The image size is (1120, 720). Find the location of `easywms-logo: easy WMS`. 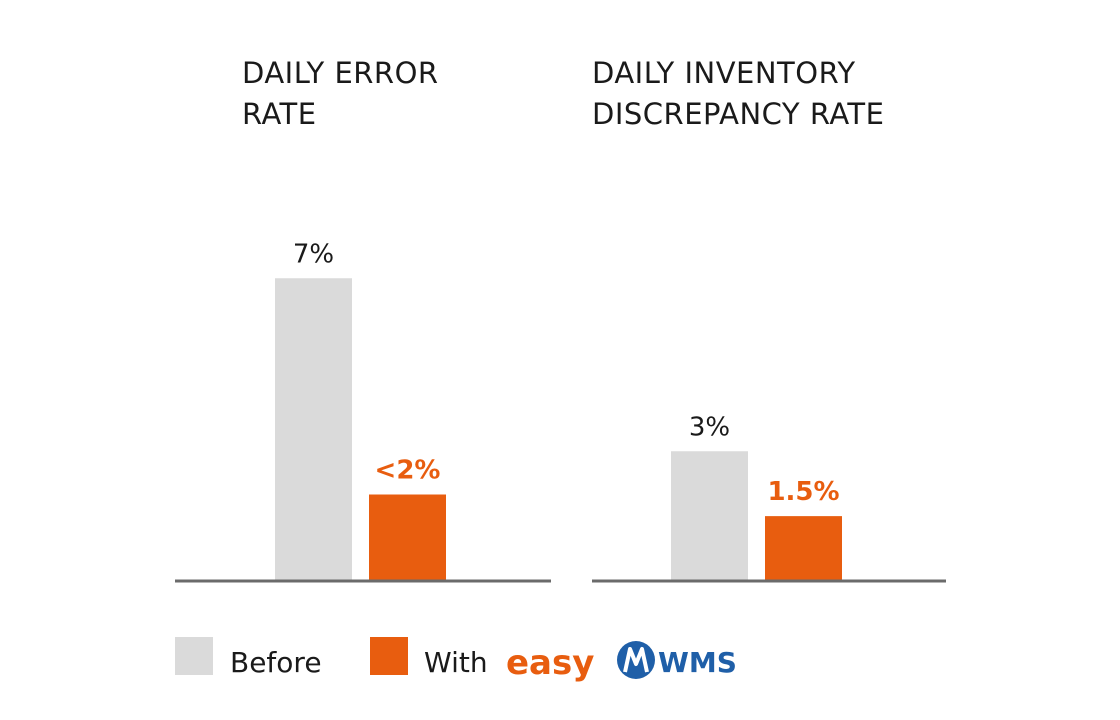

easywms-logo: easy WMS is located at coordinates (621, 662).